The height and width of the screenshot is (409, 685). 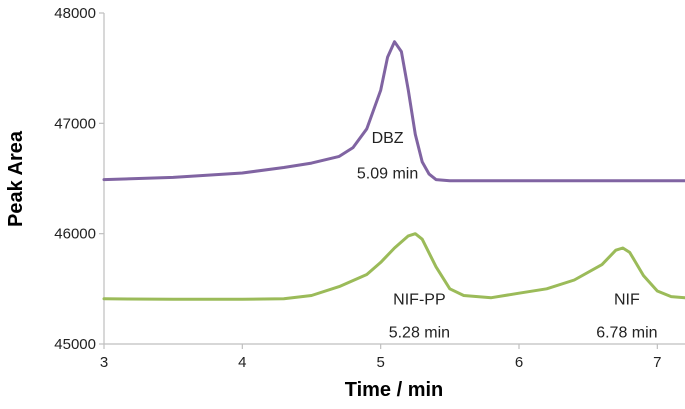 What do you see at coordinates (16, 178) in the screenshot?
I see `y-axis-title: Peak Area` at bounding box center [16, 178].